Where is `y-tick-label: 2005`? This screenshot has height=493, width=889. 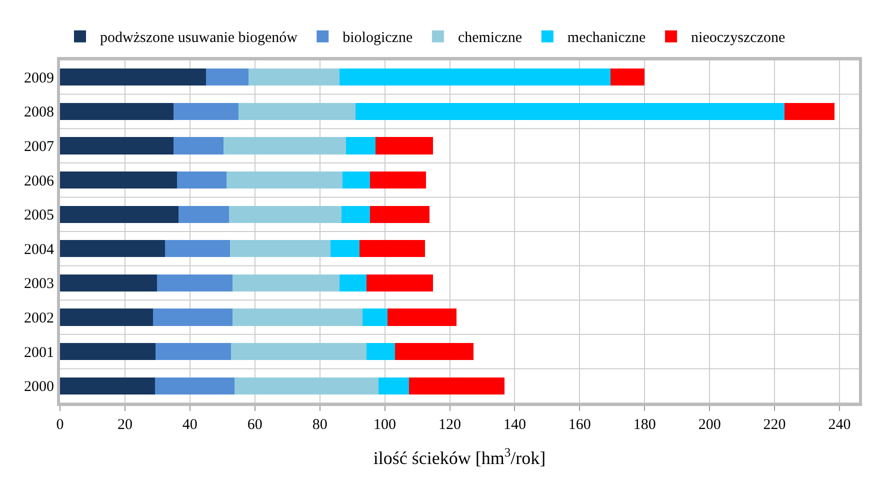
y-tick-label: 2005 is located at coordinates (39, 216).